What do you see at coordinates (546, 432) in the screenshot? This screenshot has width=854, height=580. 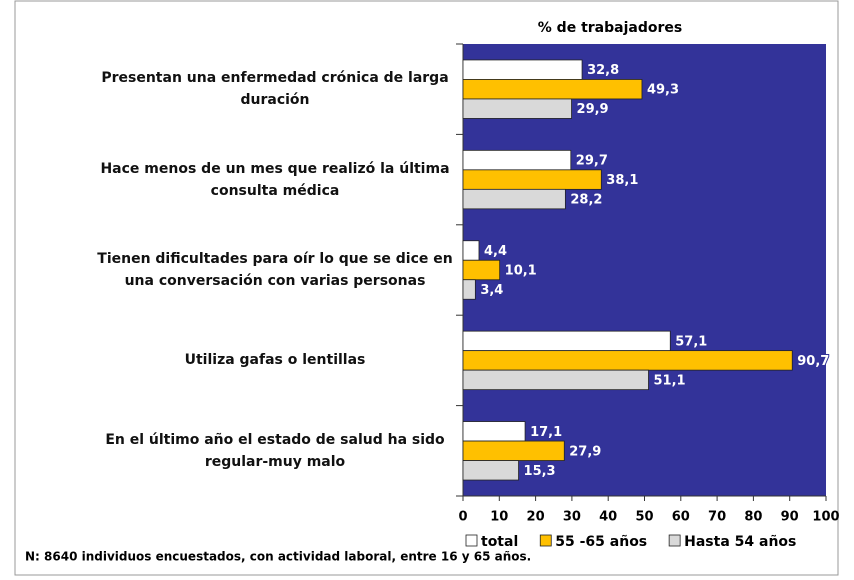 I see `value-label: 17,1` at bounding box center [546, 432].